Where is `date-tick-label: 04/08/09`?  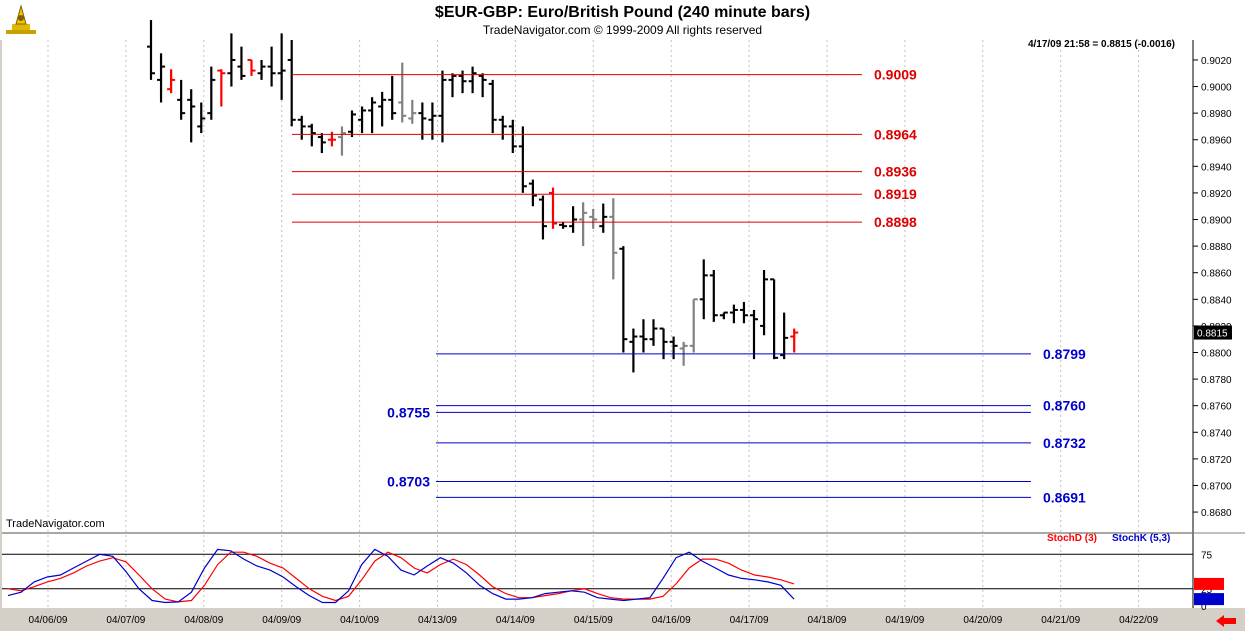
date-tick-label: 04/08/09 is located at coordinates (203, 620).